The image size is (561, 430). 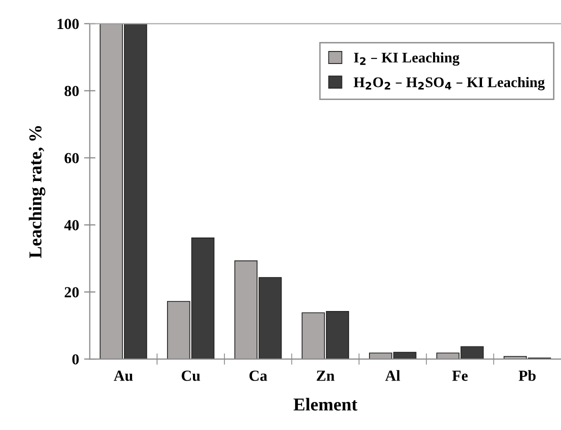 I want to click on text: H$_{2}$O$_{2}$ – H$_{2}$SO$_{4}$ – KI Leaching, so click(x=449, y=83).